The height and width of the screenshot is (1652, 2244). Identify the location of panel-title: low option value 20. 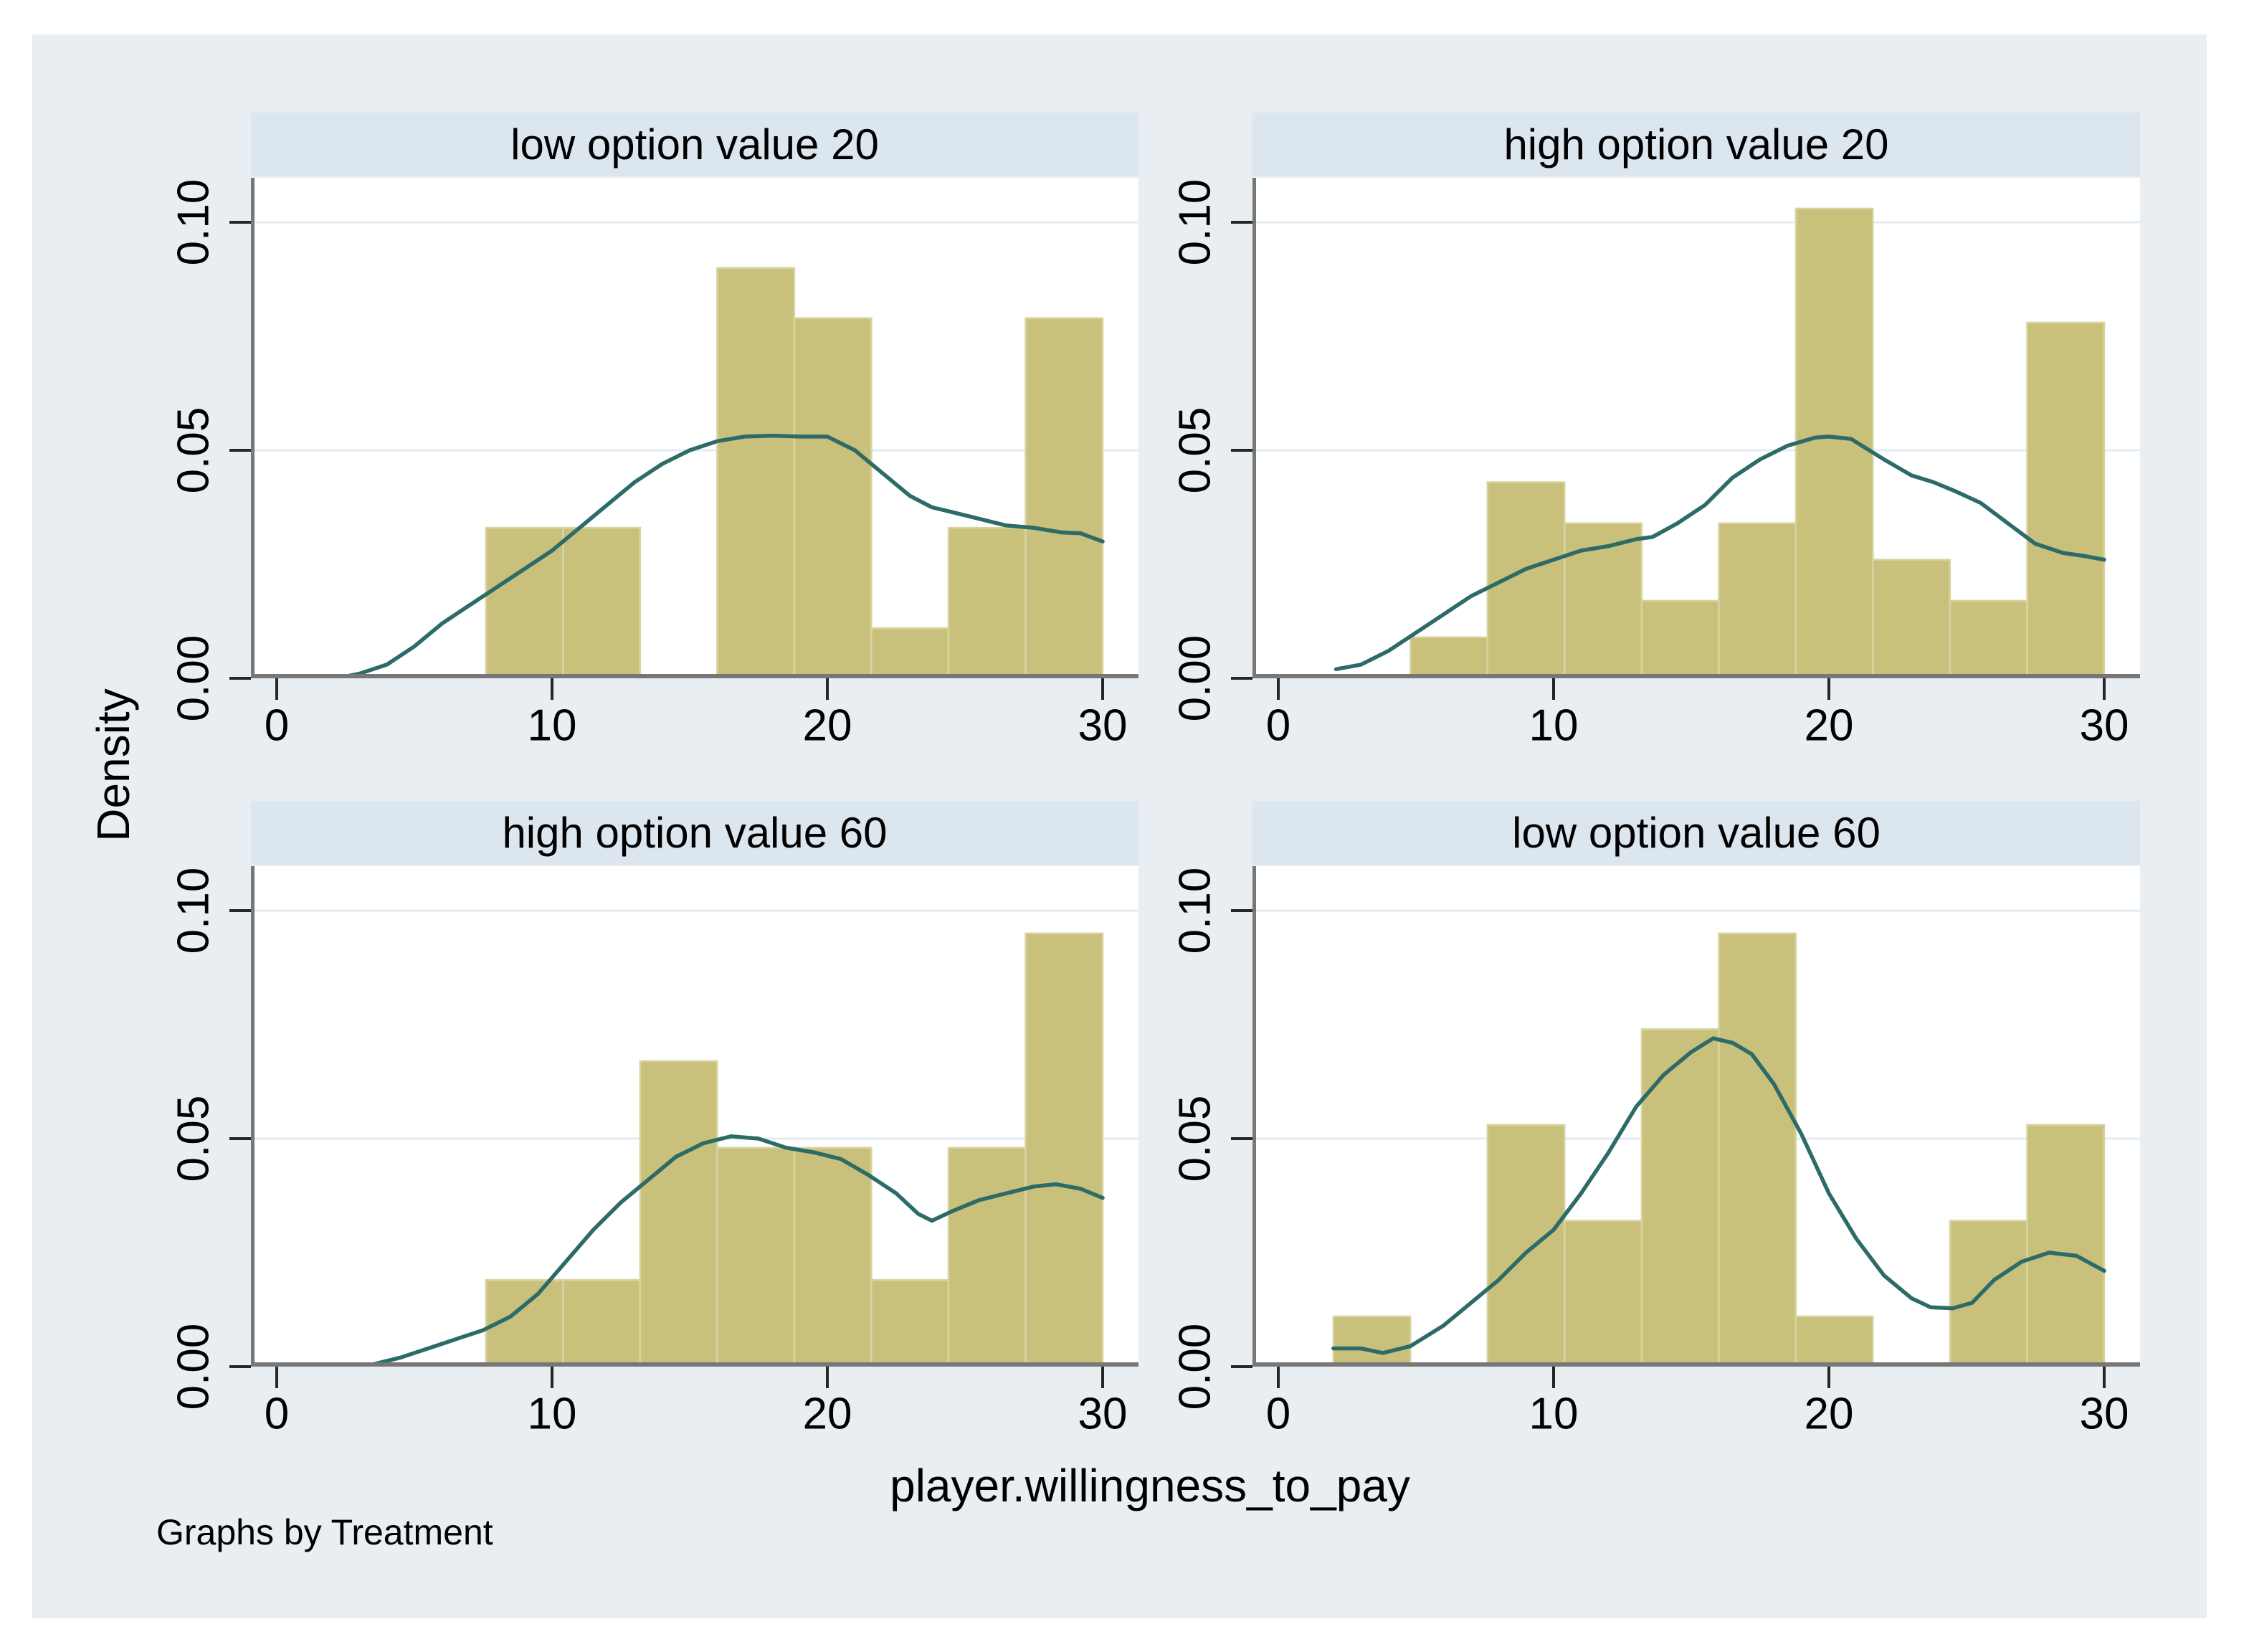
(694, 144).